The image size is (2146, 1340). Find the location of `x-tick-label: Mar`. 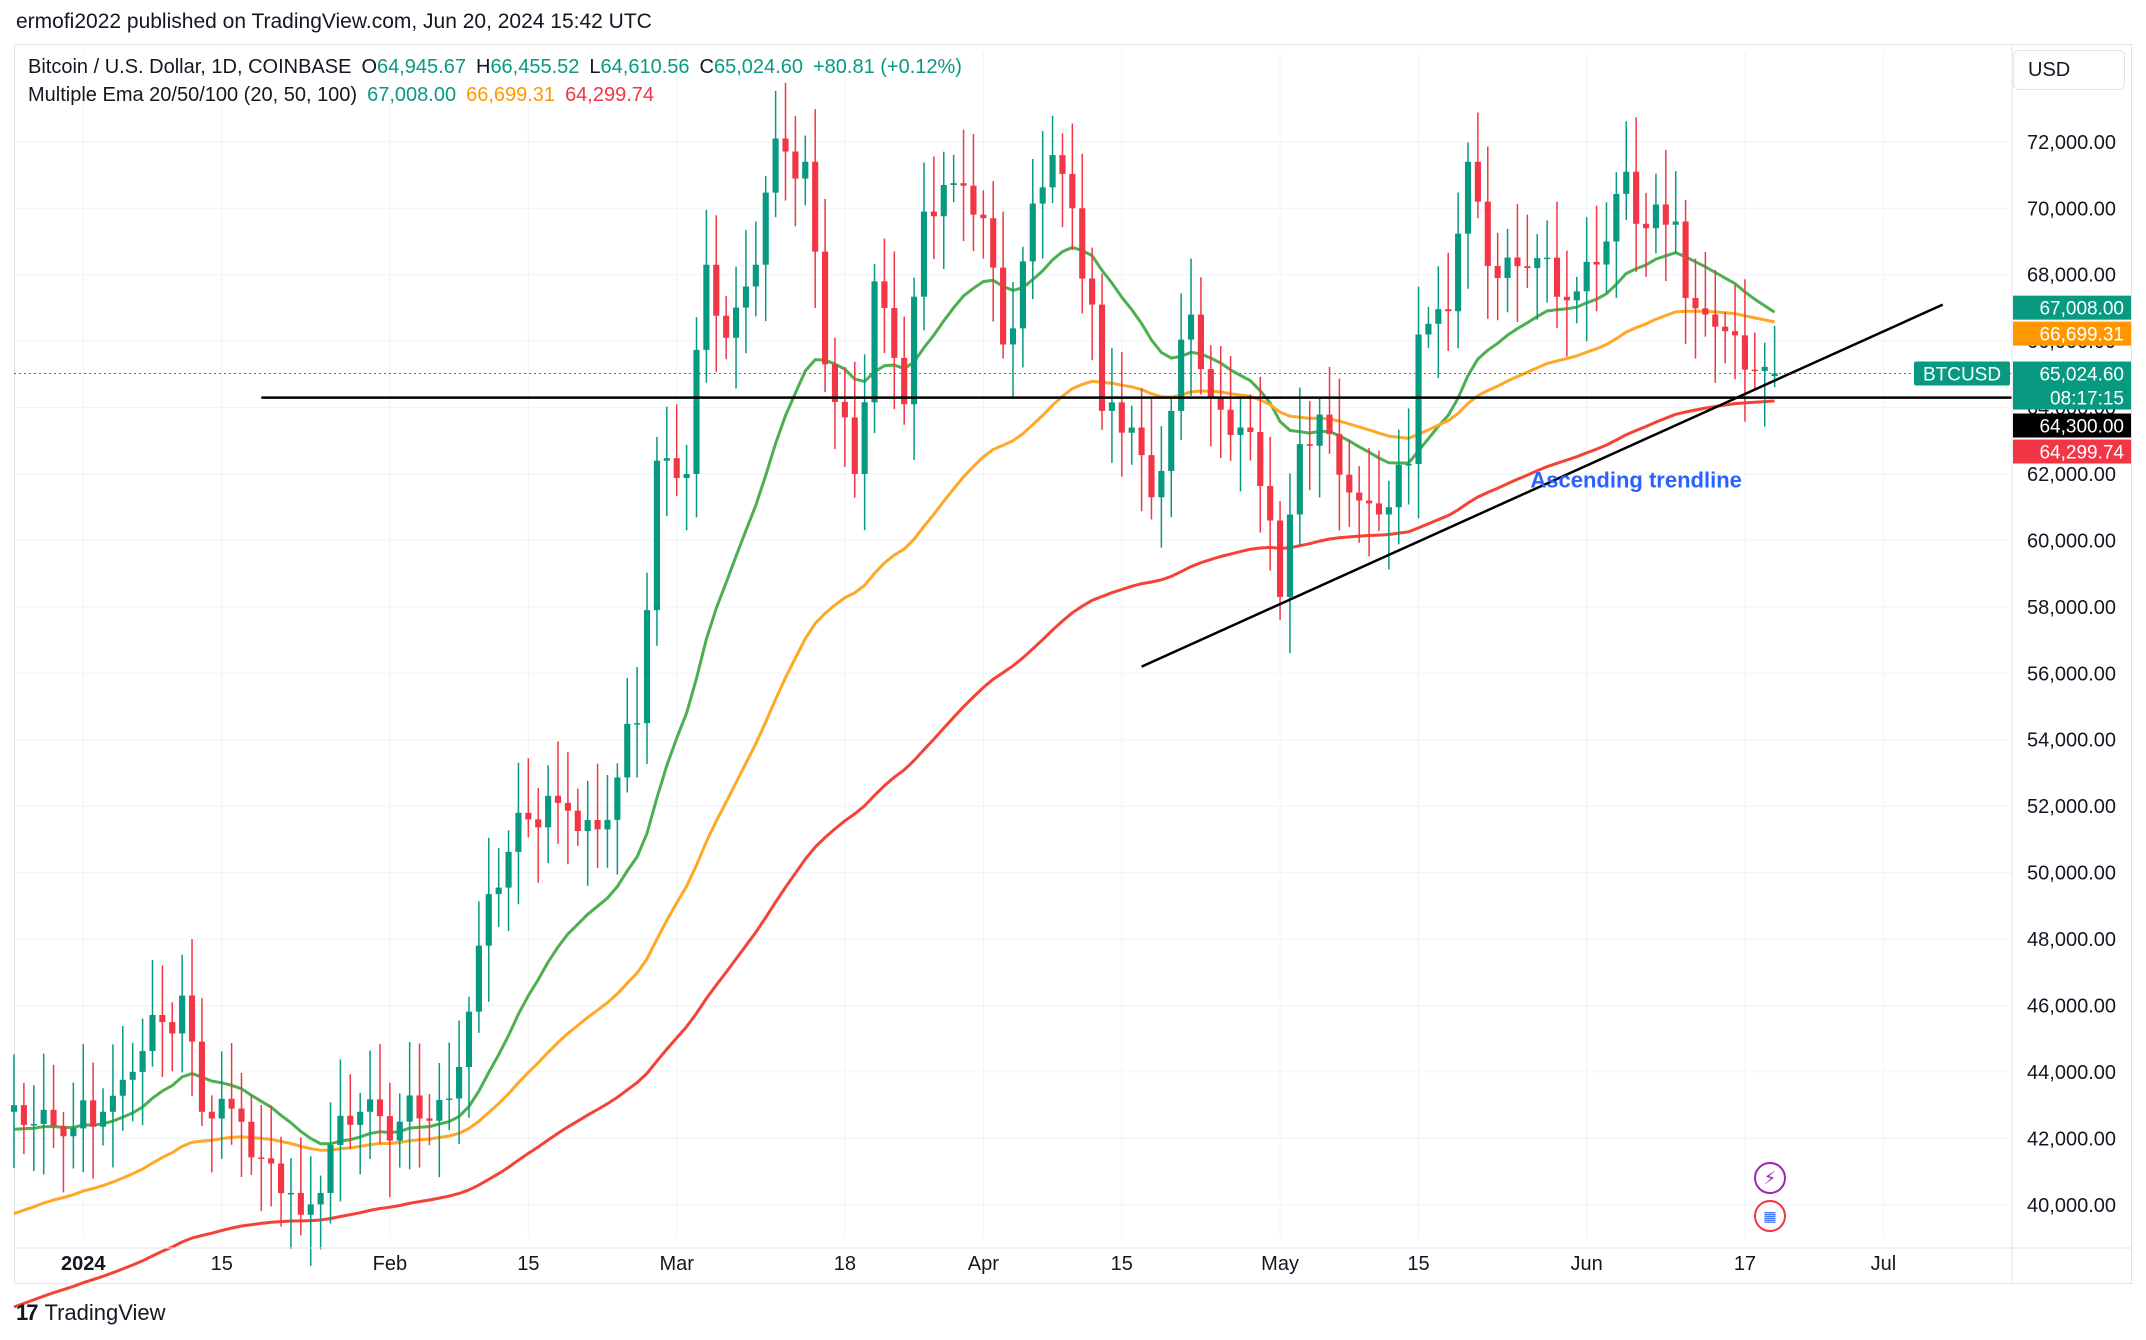

x-tick-label: Mar is located at coordinates (676, 1264).